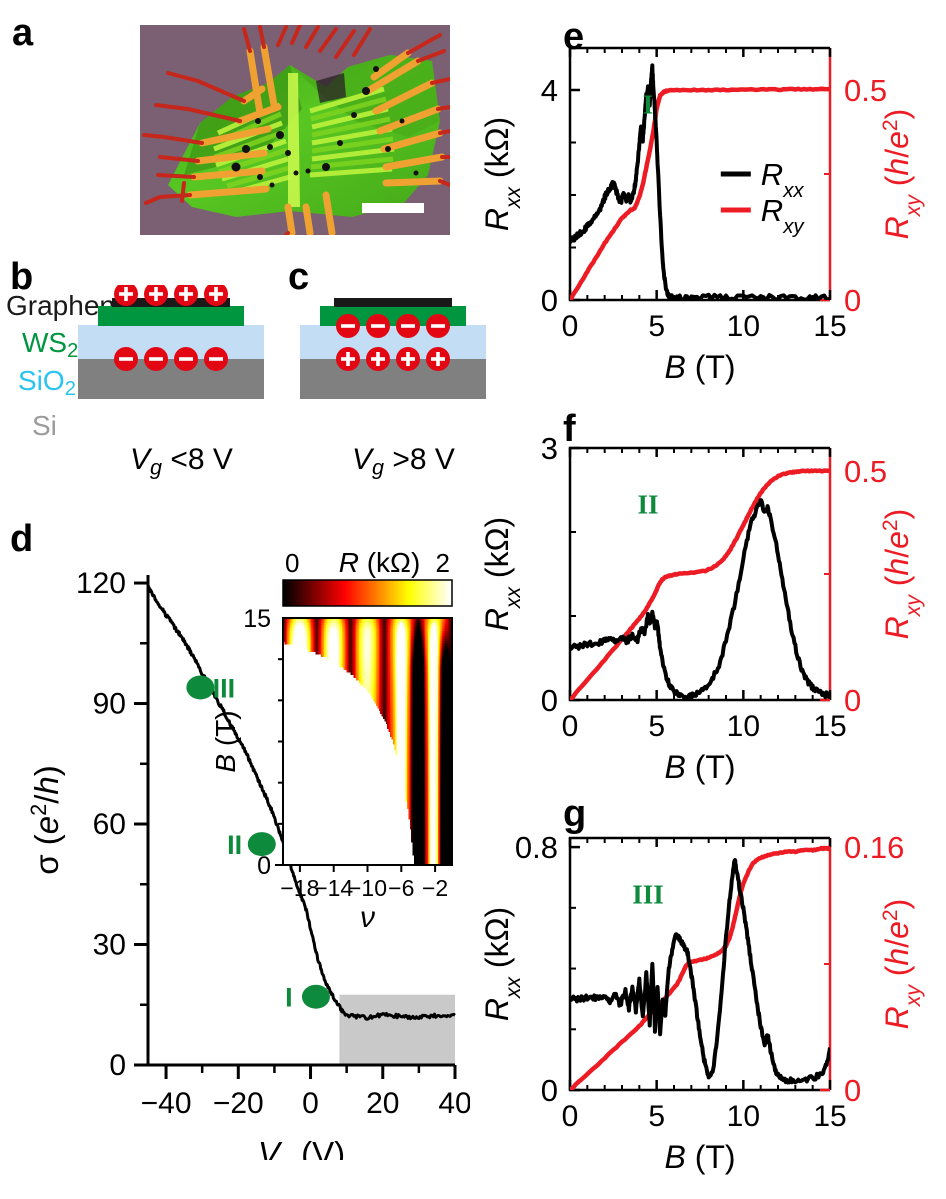  I want to click on stack-diagram-b, so click(171, 342).